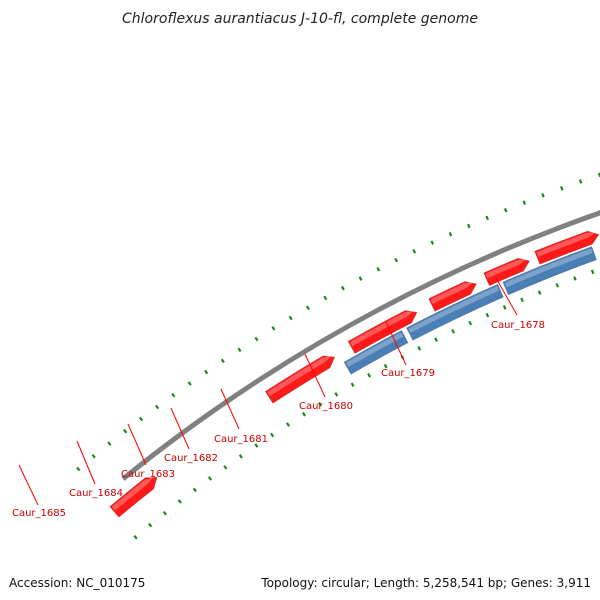 The image size is (600, 600). I want to click on gene-label: Caur_1680, so click(326, 406).